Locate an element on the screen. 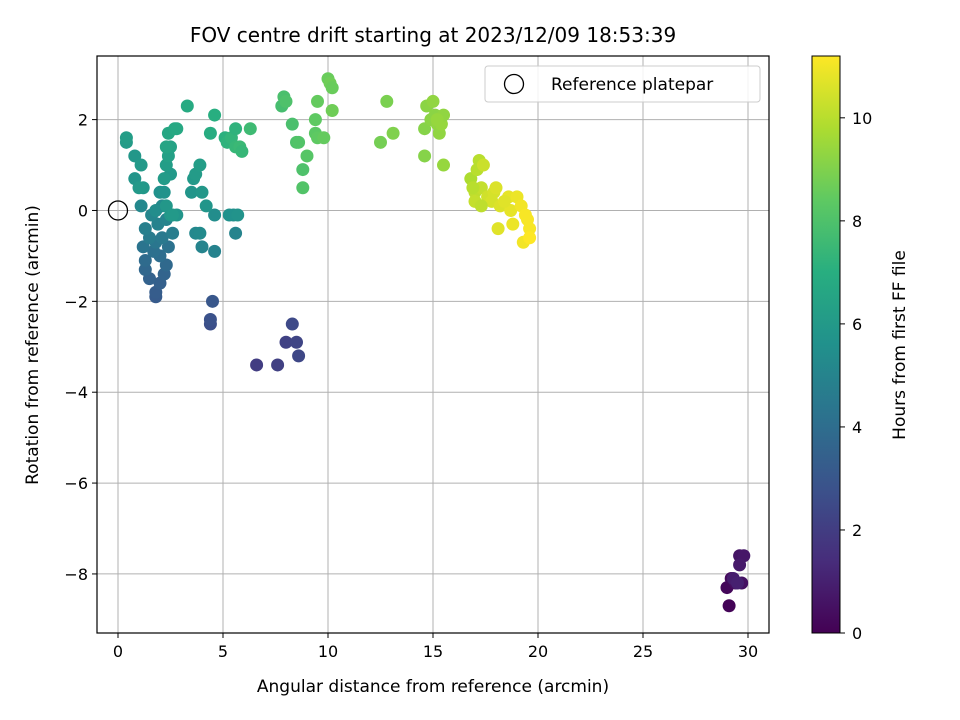 This screenshot has width=960, height=720. x-axis-ticks: 0 5 10 15 20 25 30 is located at coordinates (435, 647).